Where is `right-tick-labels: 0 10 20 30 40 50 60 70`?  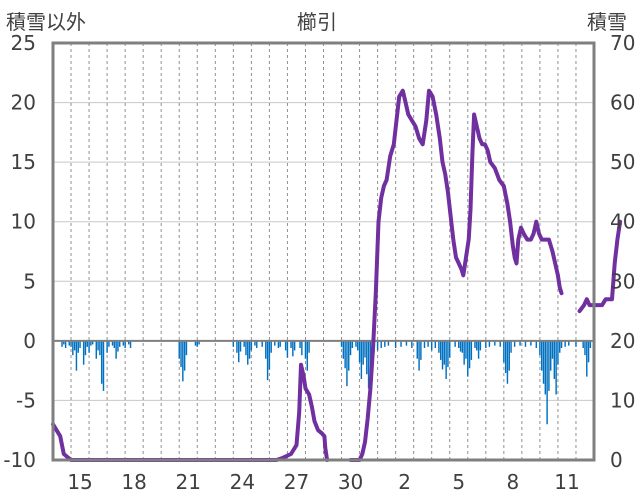 right-tick-labels: 0 10 20 30 40 50 60 70 is located at coordinates (622, 251).